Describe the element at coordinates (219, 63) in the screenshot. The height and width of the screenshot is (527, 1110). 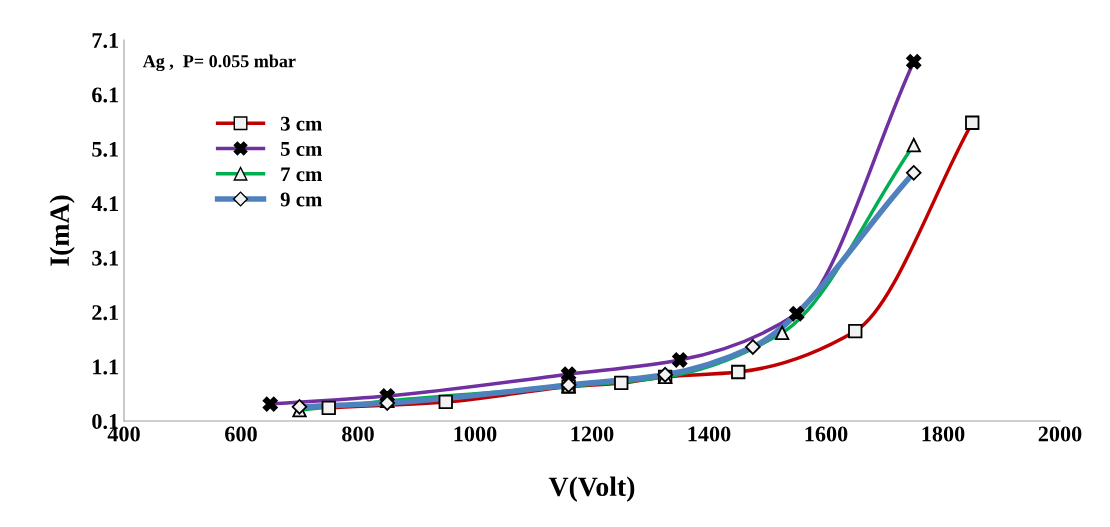
I see `annotation: Ag , P= 0.055 mbar` at that location.